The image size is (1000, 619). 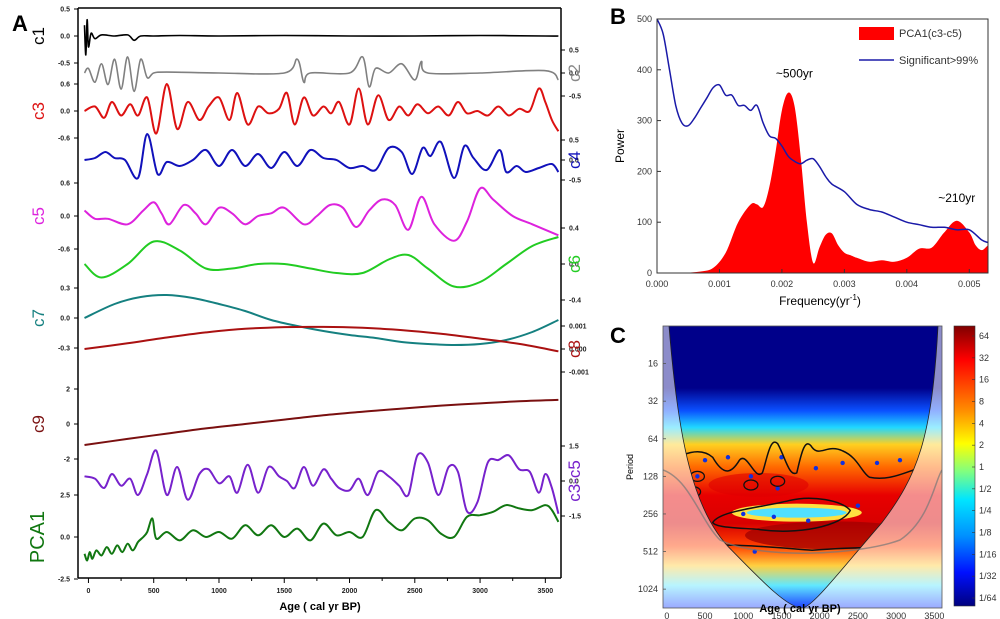 What do you see at coordinates (65, 289) in the screenshot?
I see `y-tick-label-c7: 0.3` at bounding box center [65, 289].